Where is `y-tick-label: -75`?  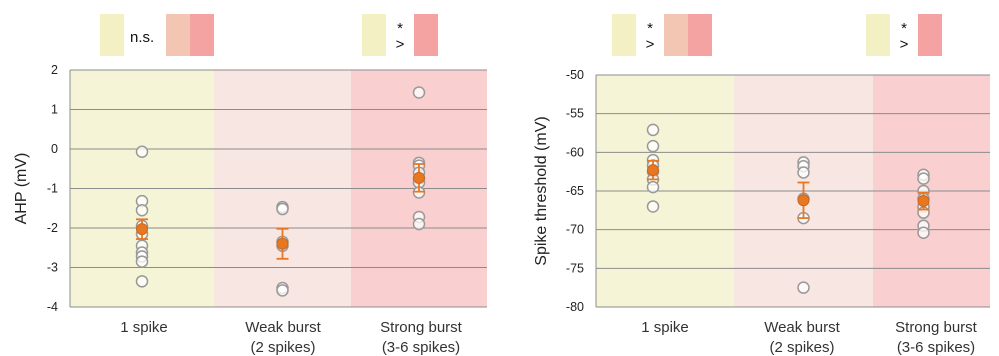 y-tick-label: -75 is located at coordinates (575, 268).